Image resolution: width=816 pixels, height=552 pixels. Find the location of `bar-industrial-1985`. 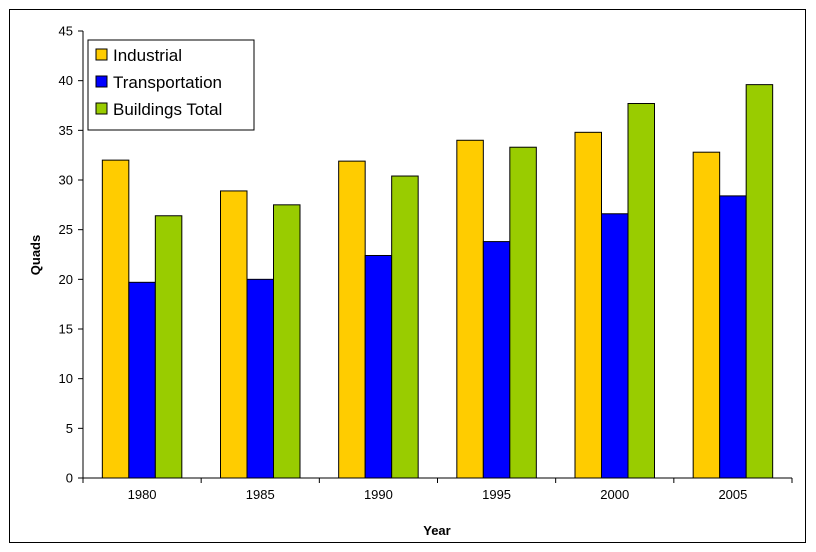

bar-industrial-1985 is located at coordinates (234, 334).